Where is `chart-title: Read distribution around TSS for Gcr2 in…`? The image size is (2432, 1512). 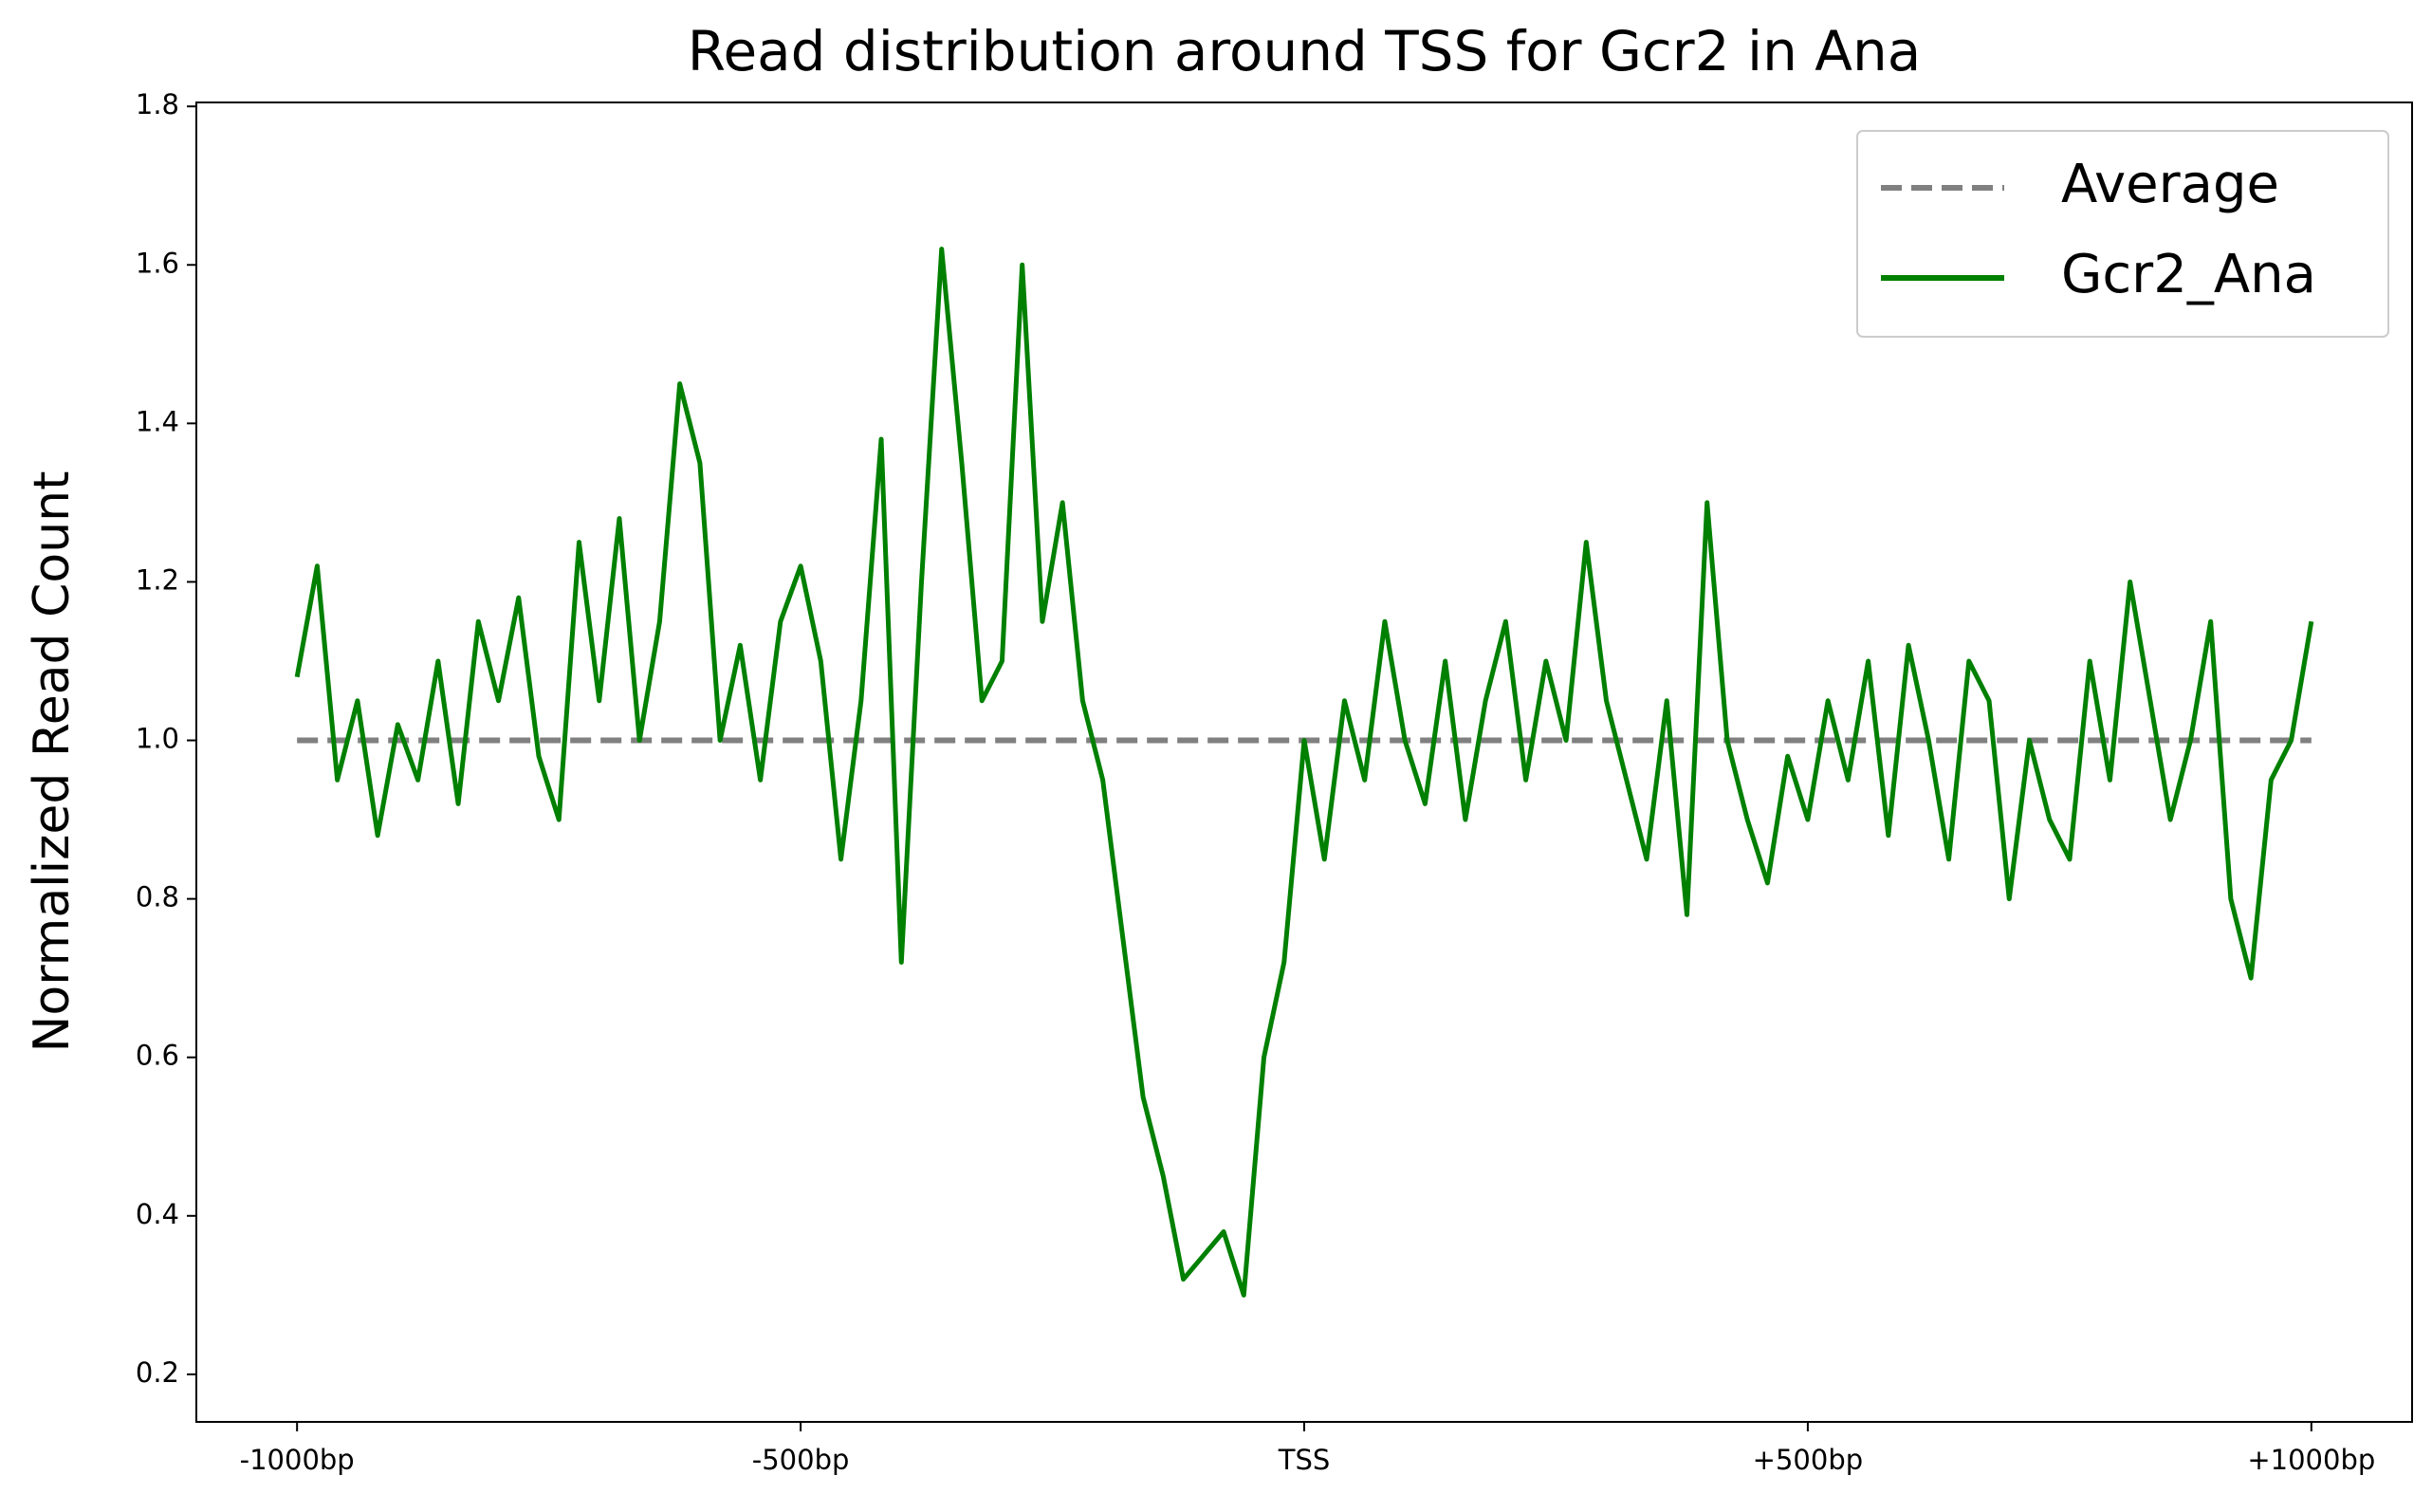 chart-title: Read distribution around TSS for Gcr2 in… is located at coordinates (1305, 51).